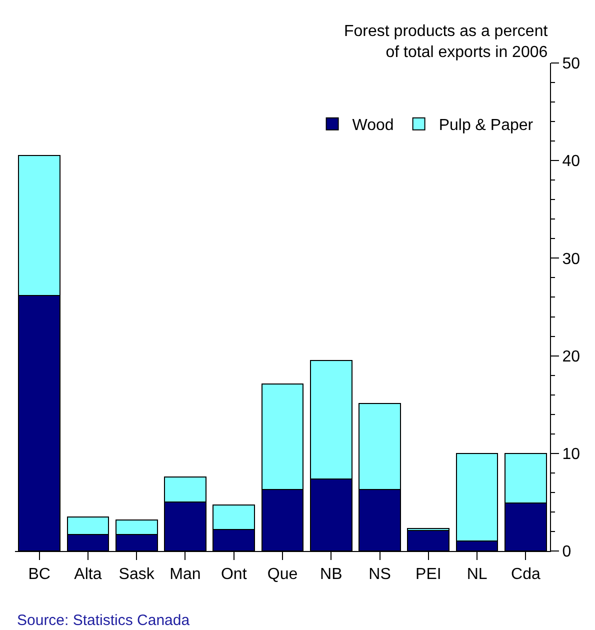 The width and height of the screenshot is (595, 630). What do you see at coordinates (88, 575) in the screenshot?
I see `x-tick-label: Alta` at bounding box center [88, 575].